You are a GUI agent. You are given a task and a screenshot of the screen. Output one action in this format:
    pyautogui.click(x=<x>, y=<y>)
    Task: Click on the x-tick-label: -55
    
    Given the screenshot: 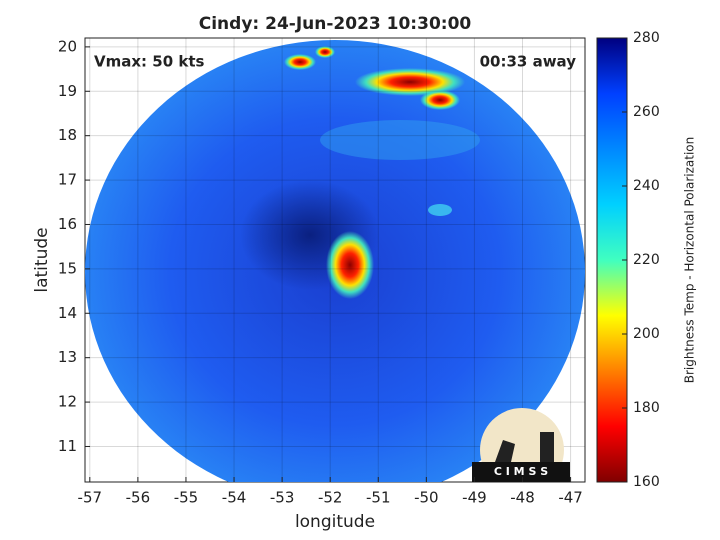 What is the action you would take?
    pyautogui.click(x=186, y=498)
    